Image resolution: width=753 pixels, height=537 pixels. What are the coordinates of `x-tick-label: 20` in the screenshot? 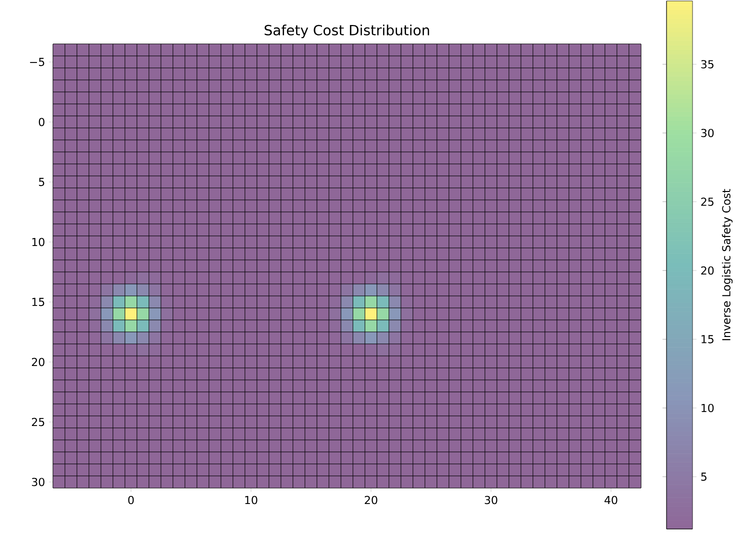 It's located at (371, 500).